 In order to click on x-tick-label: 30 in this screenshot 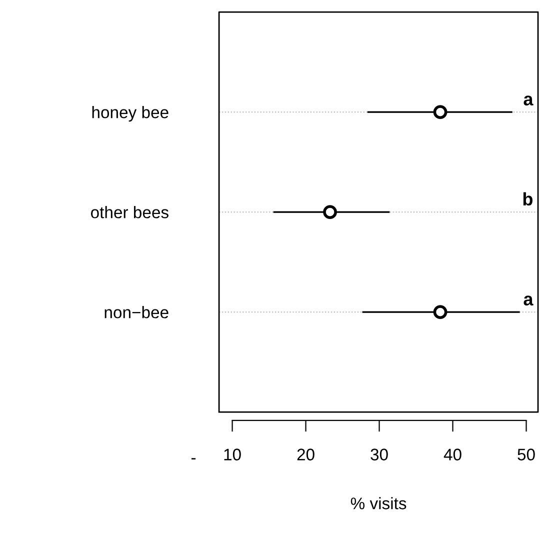, I will do `click(379, 454)`.